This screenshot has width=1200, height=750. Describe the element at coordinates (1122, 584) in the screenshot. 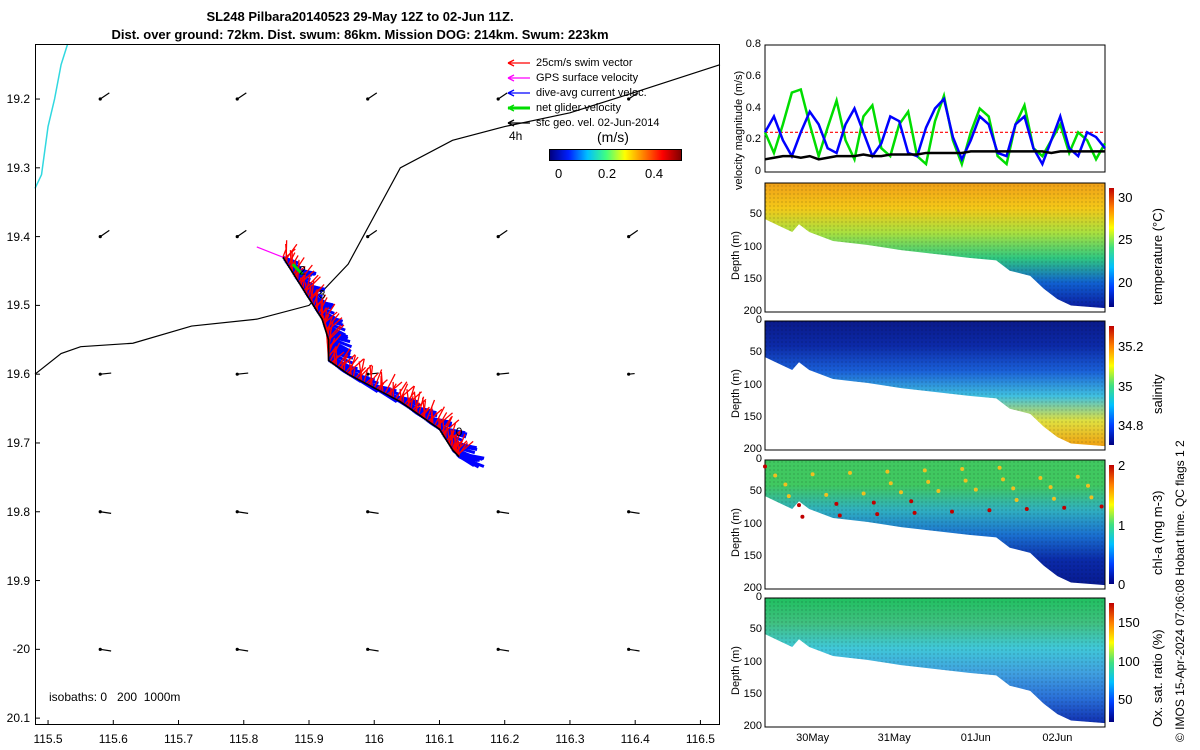

I see `colorbar-tick-2: 0` at that location.